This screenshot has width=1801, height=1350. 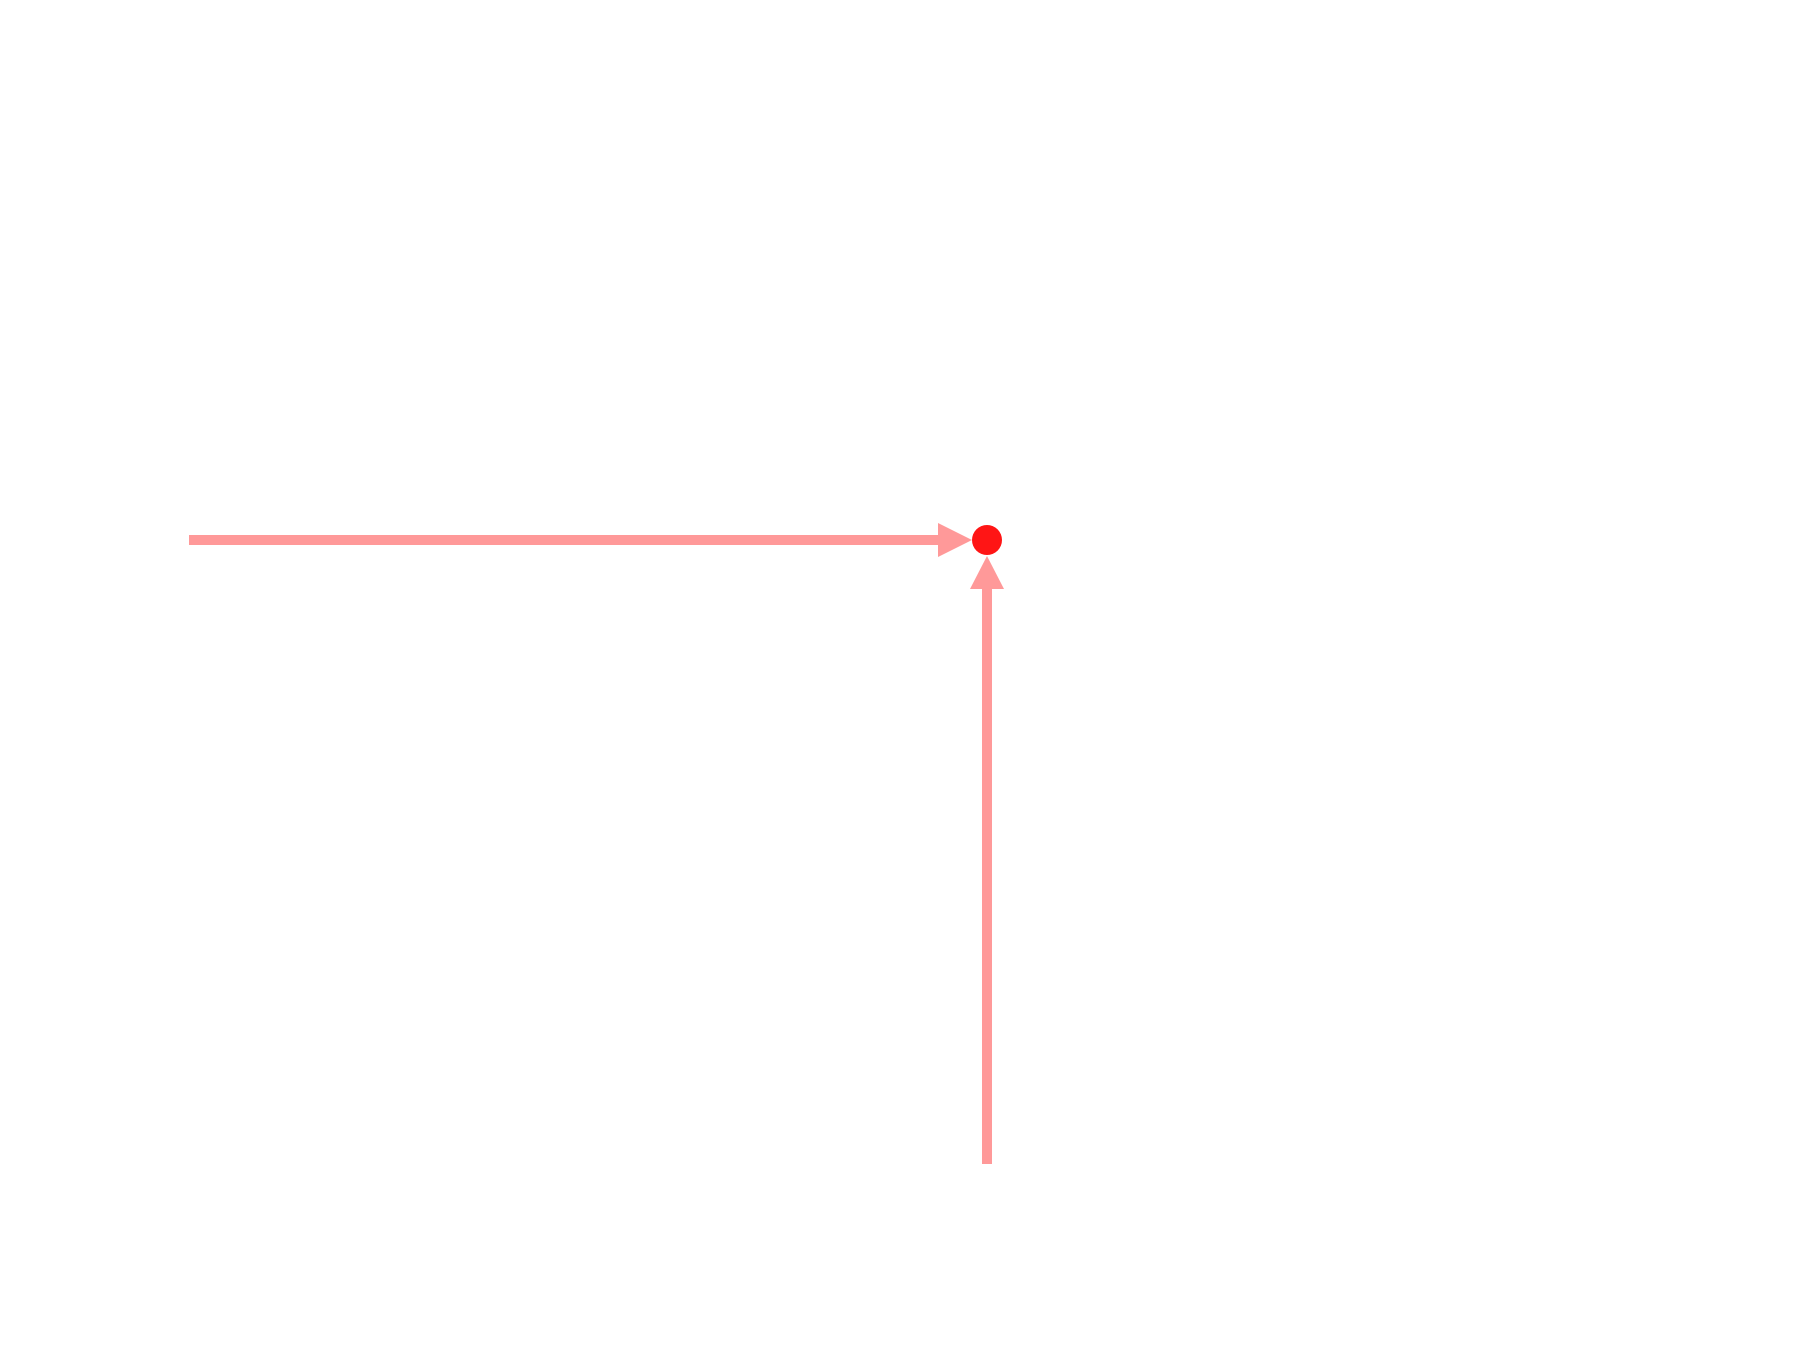 What do you see at coordinates (987, 572) in the screenshot?
I see `vertical-arrow-head` at bounding box center [987, 572].